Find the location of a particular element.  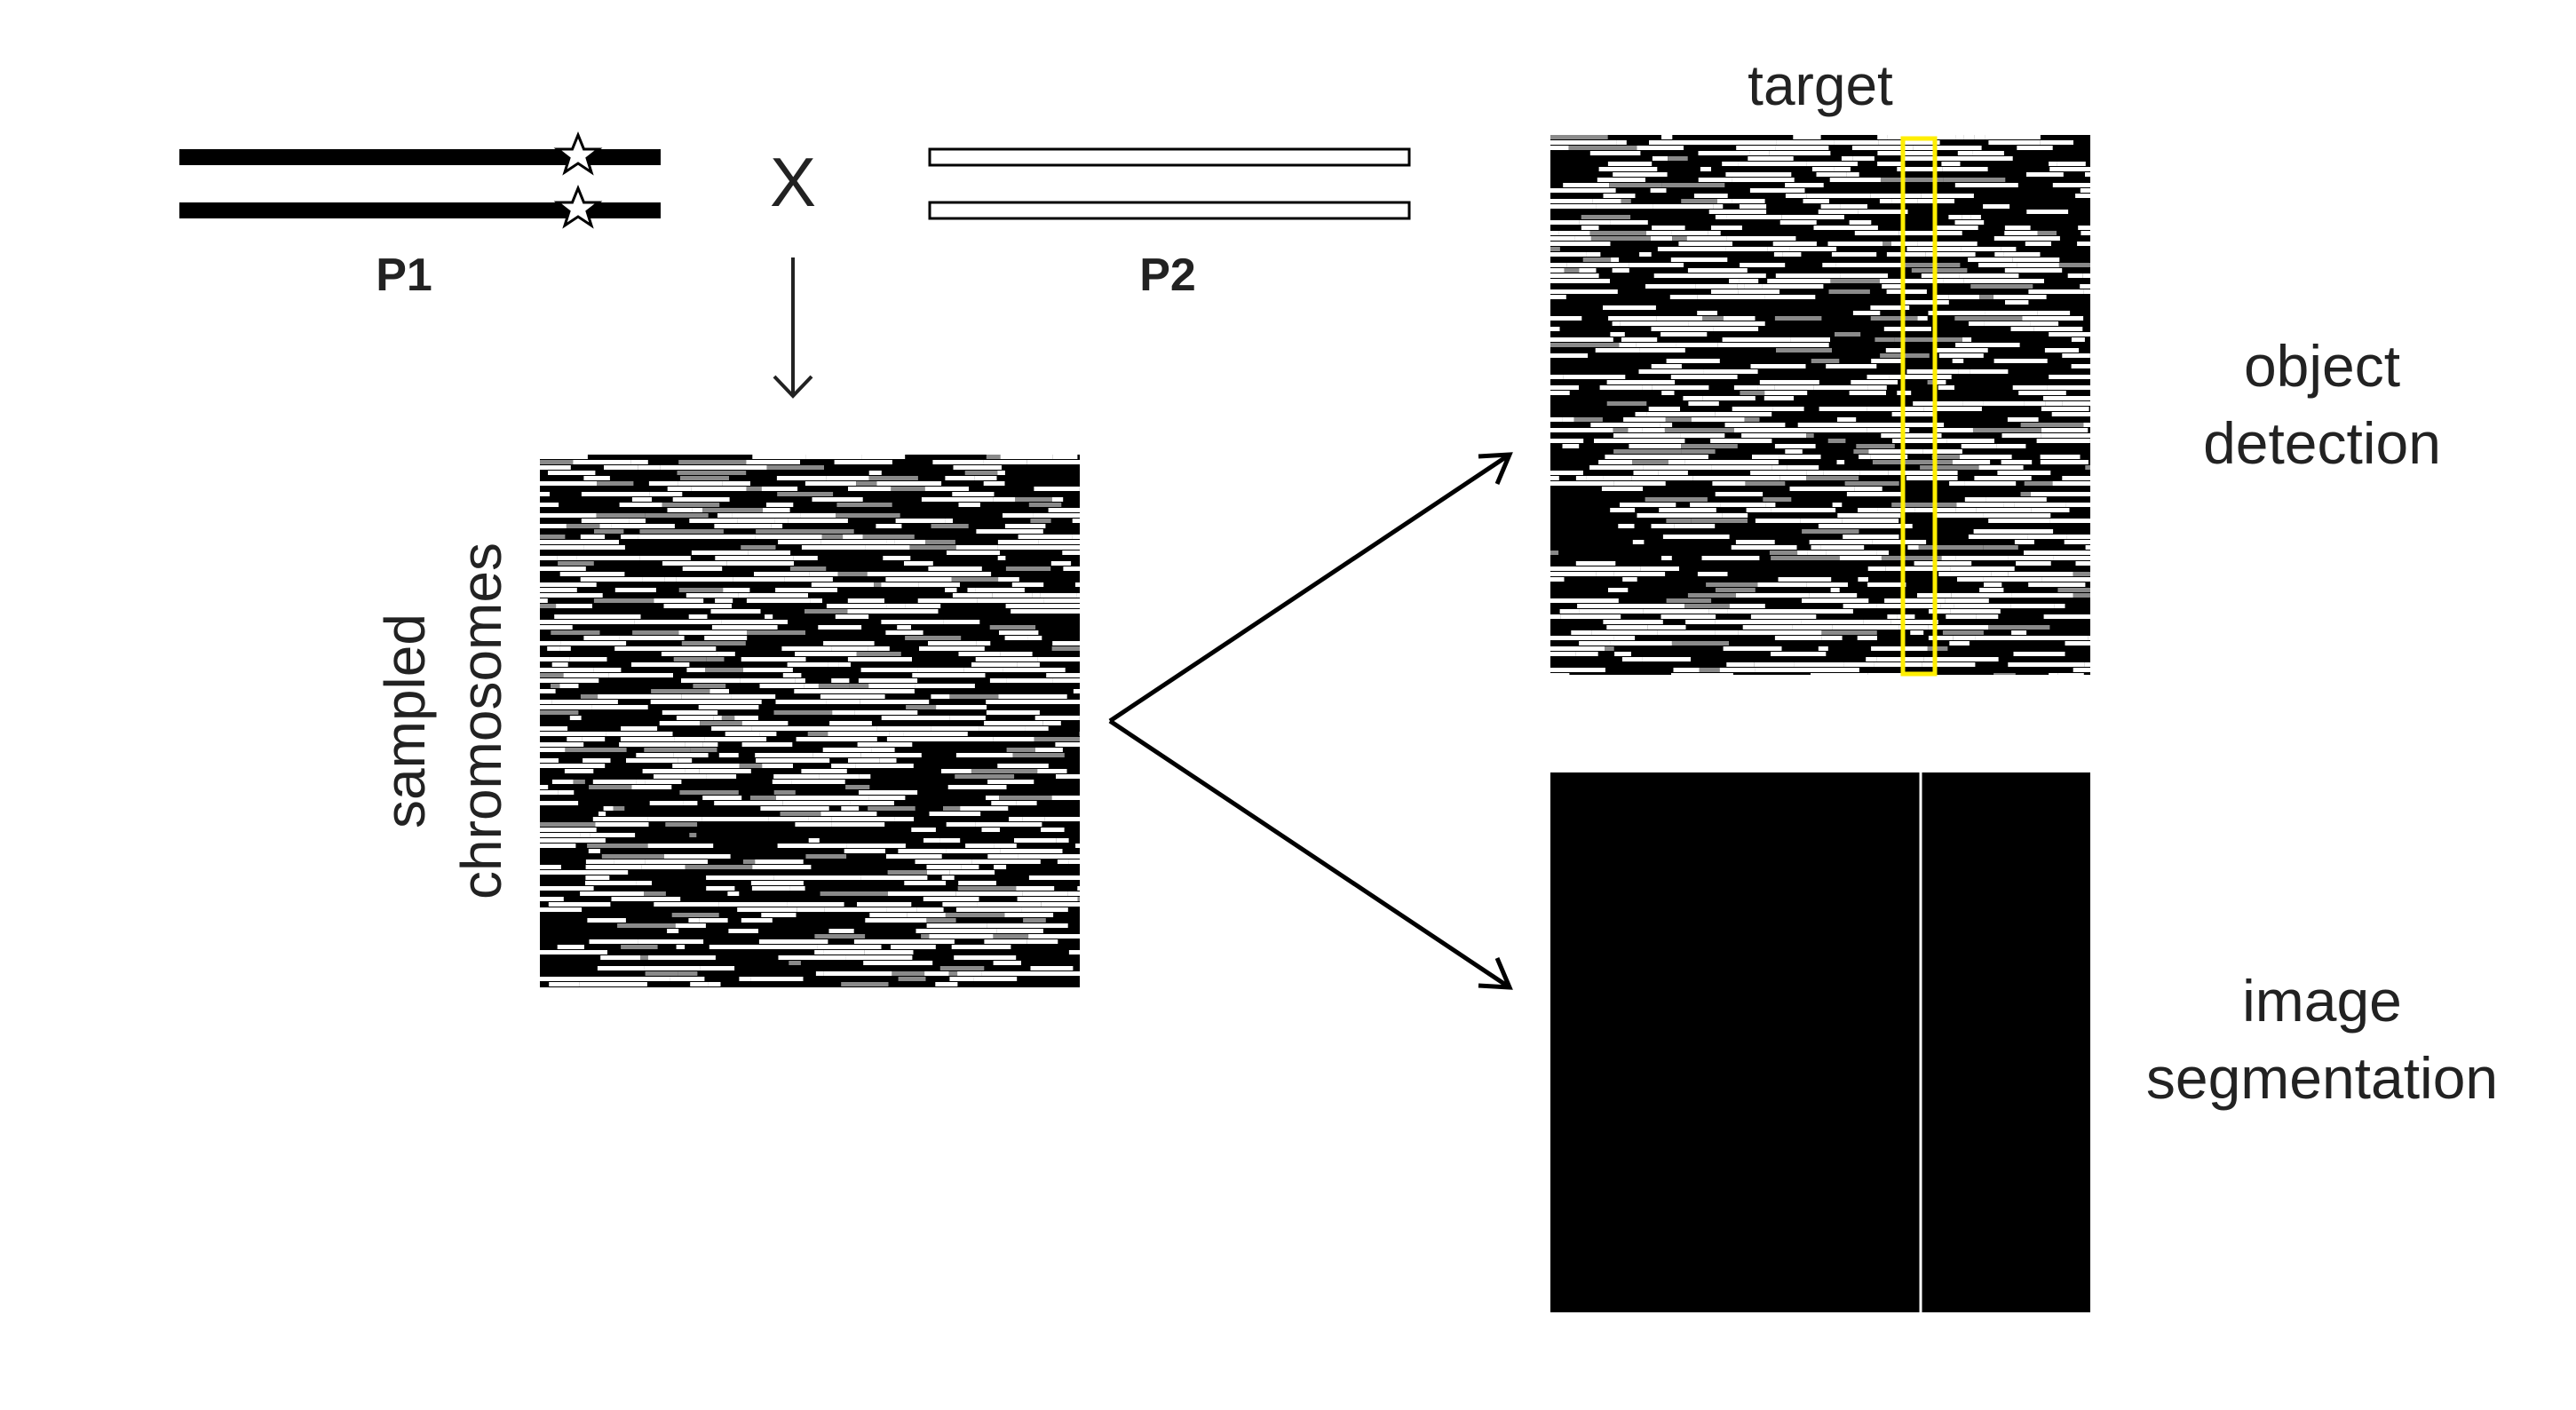

segmentation-mask-image is located at coordinates (1820, 1042).